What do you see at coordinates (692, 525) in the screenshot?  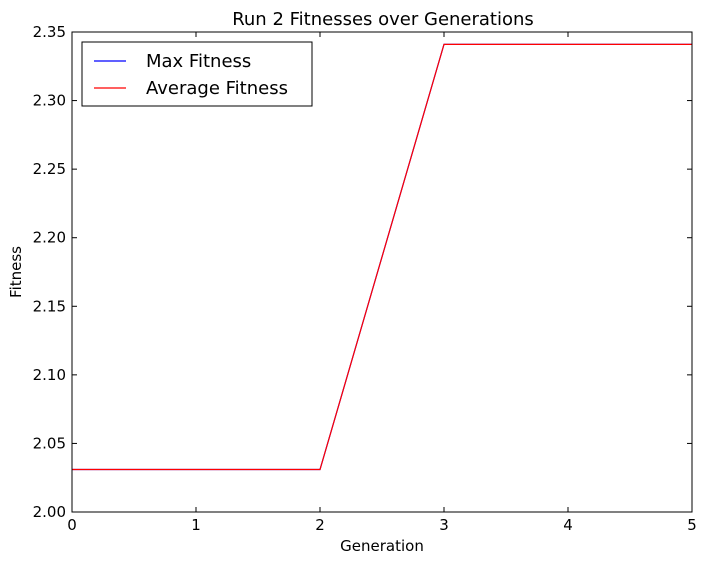 I see `x-tick-label: 5` at bounding box center [692, 525].